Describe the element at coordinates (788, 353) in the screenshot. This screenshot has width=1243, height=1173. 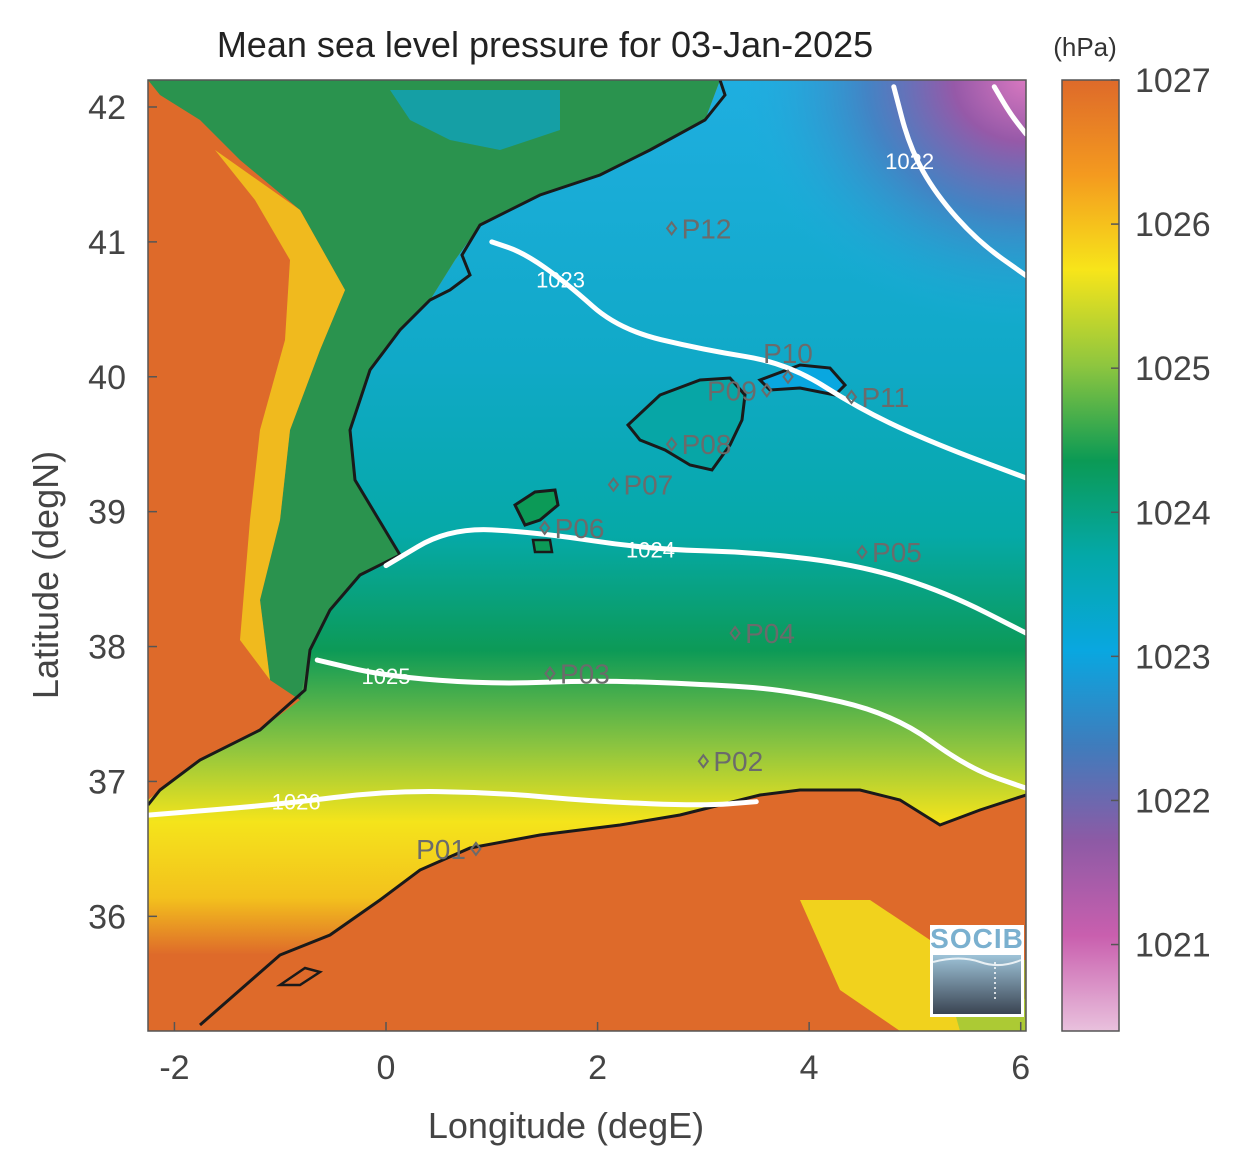
I see `station-label: P10` at that location.